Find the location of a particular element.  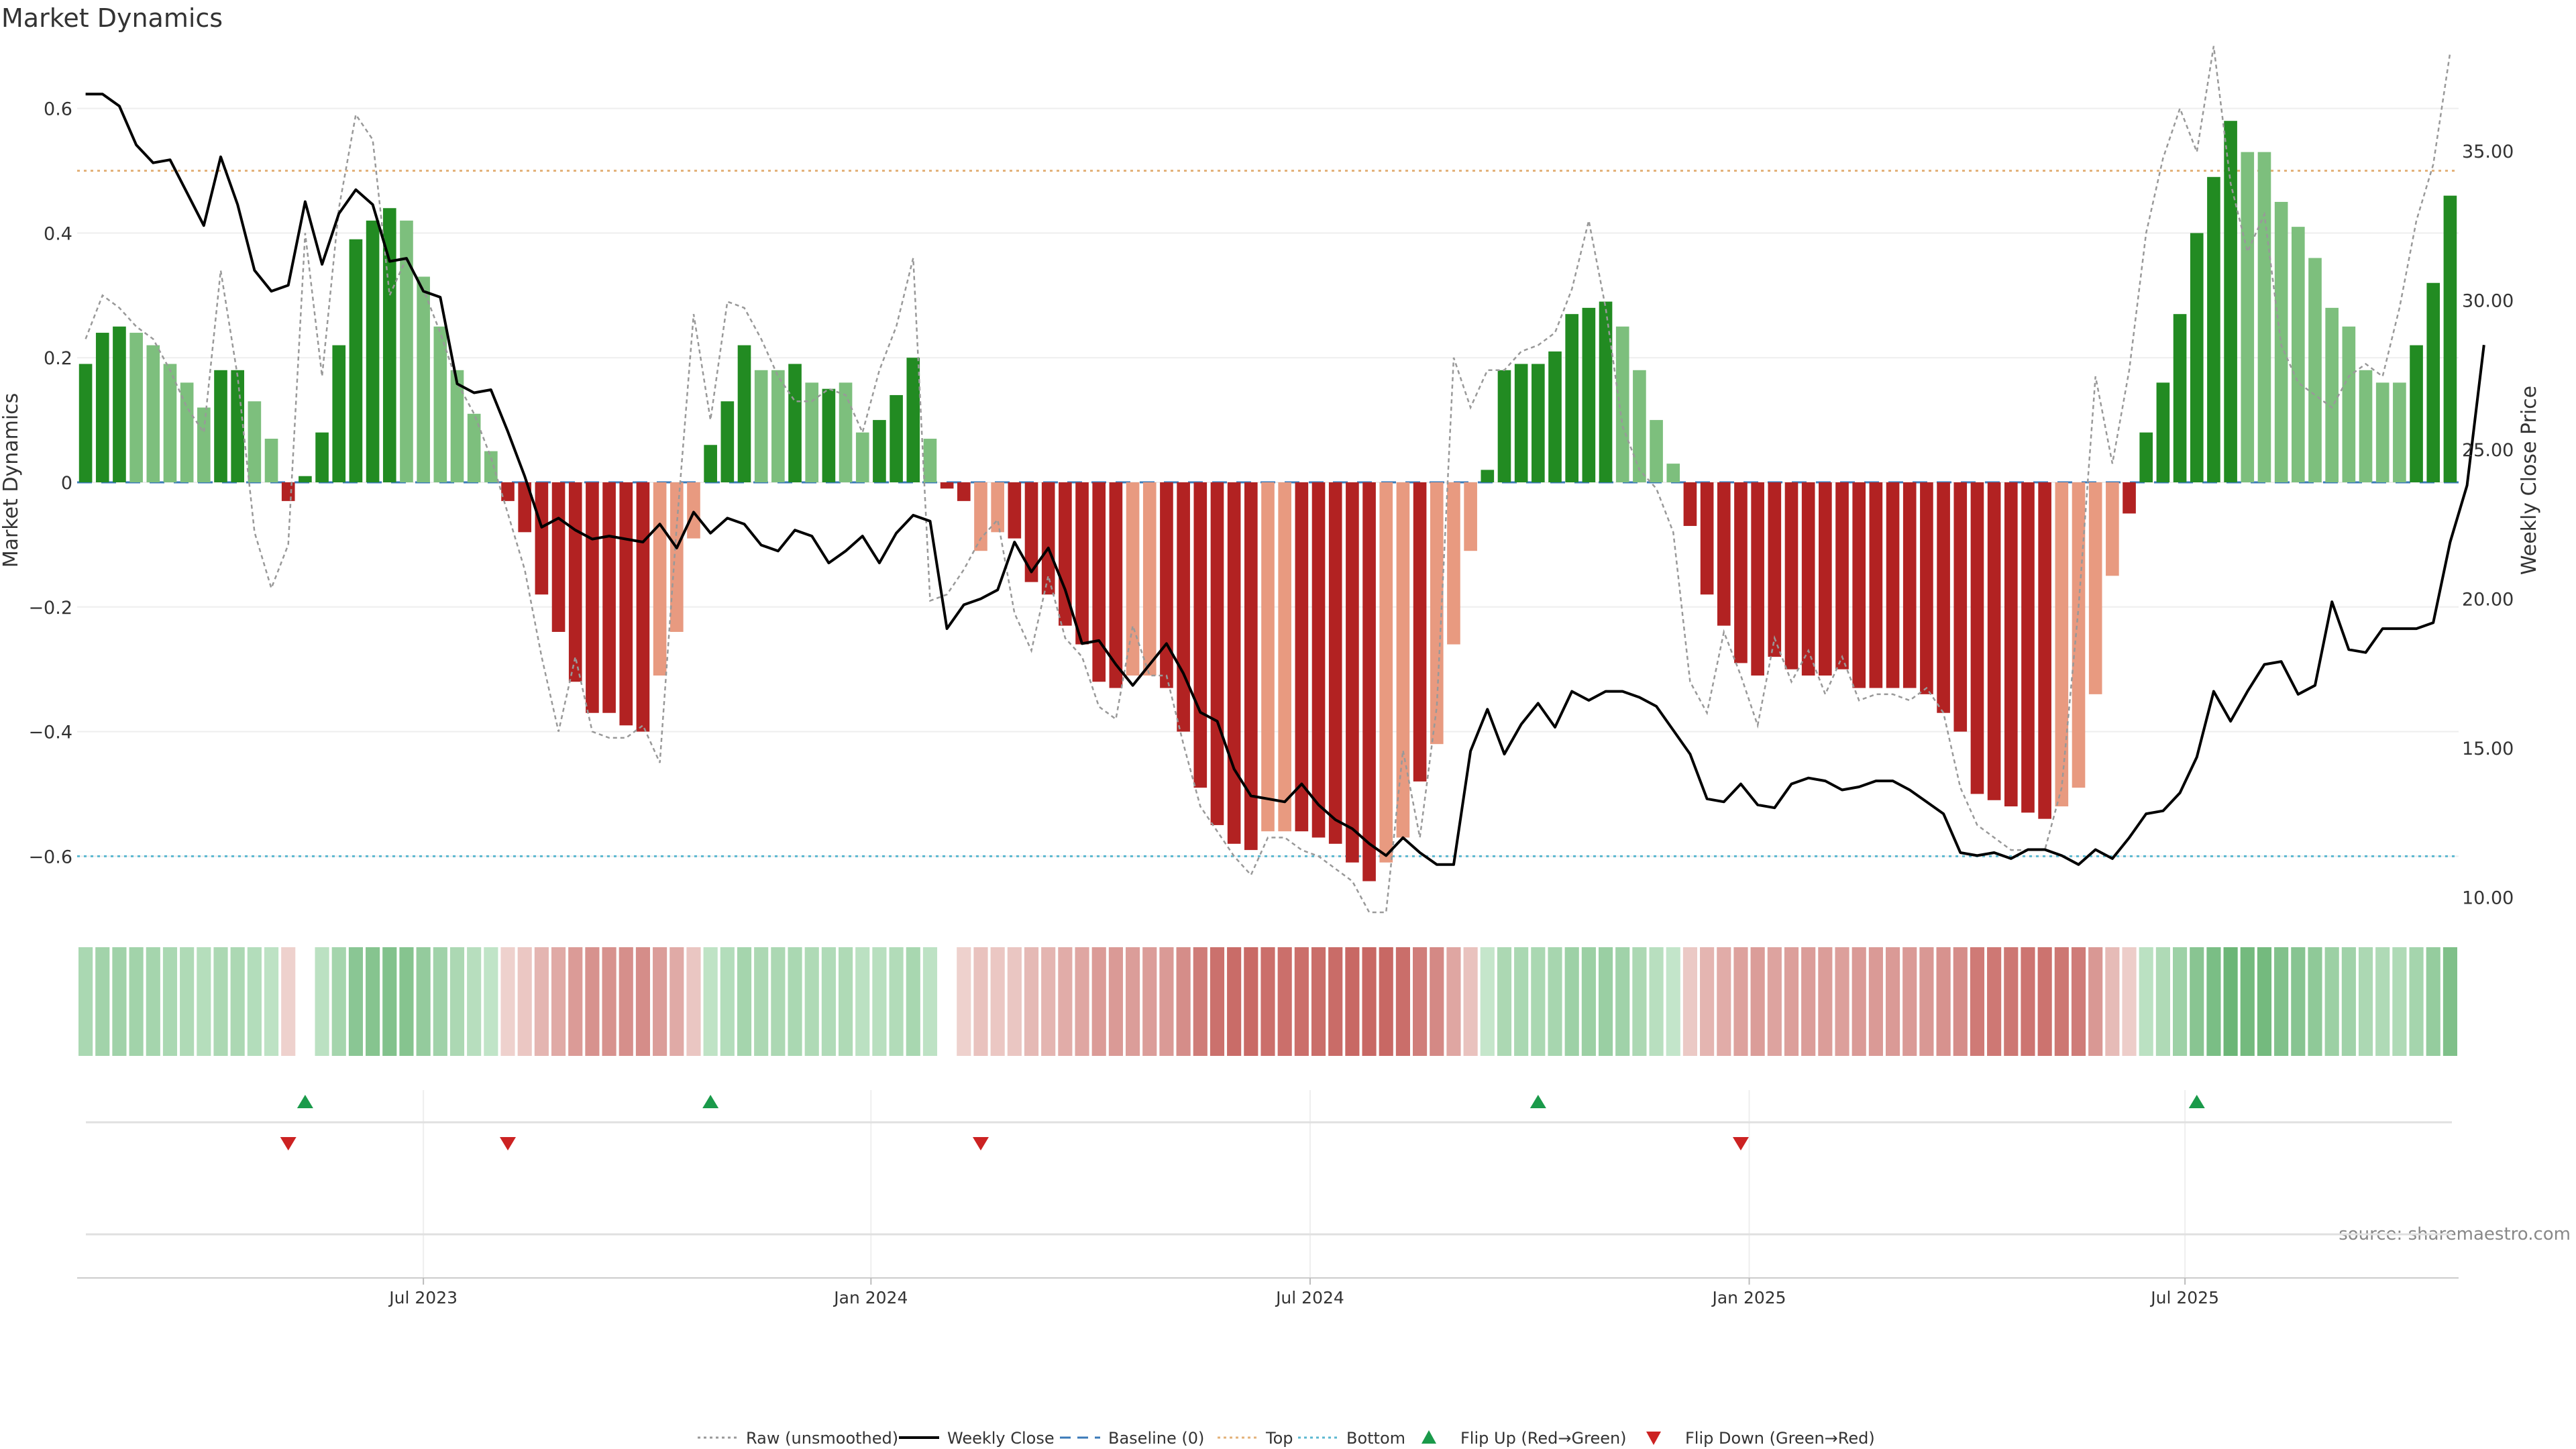

flip-down-marker is located at coordinates (1740, 1143).